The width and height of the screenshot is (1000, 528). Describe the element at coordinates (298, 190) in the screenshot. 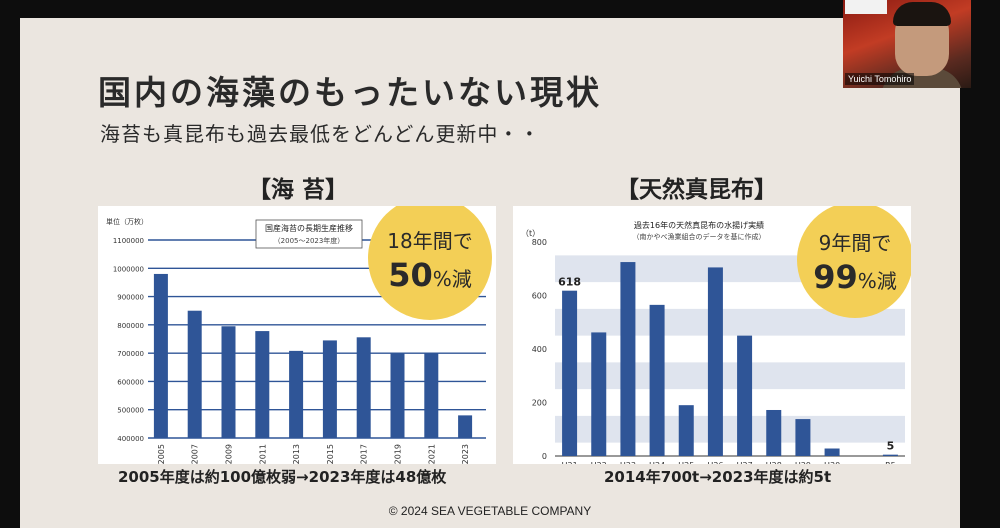

I see `nori-heading: 【海 苔】` at that location.